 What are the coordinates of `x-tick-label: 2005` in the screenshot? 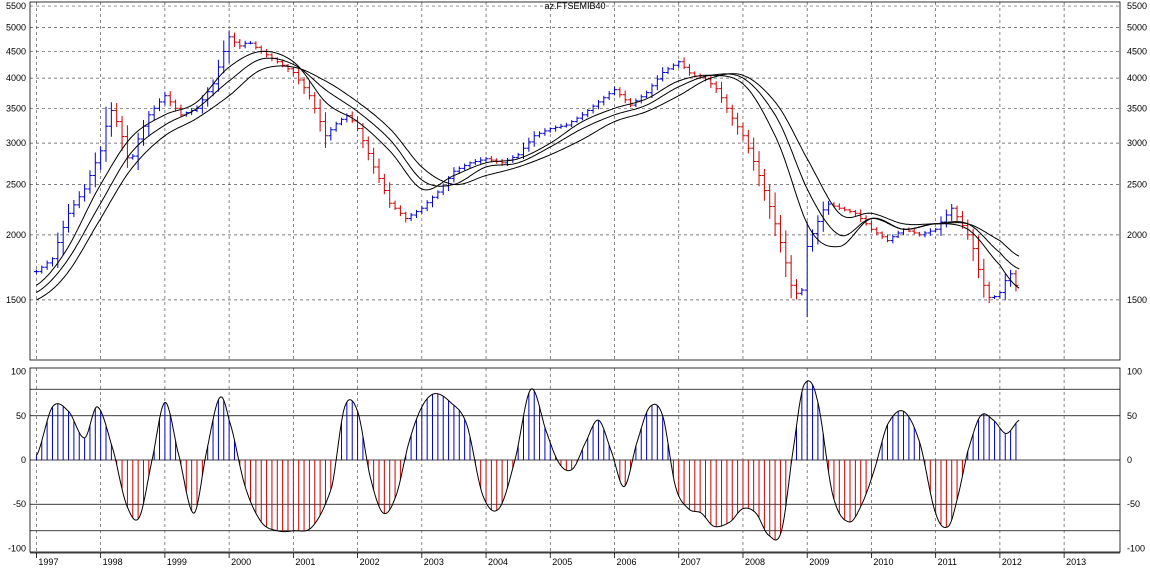 It's located at (562, 562).